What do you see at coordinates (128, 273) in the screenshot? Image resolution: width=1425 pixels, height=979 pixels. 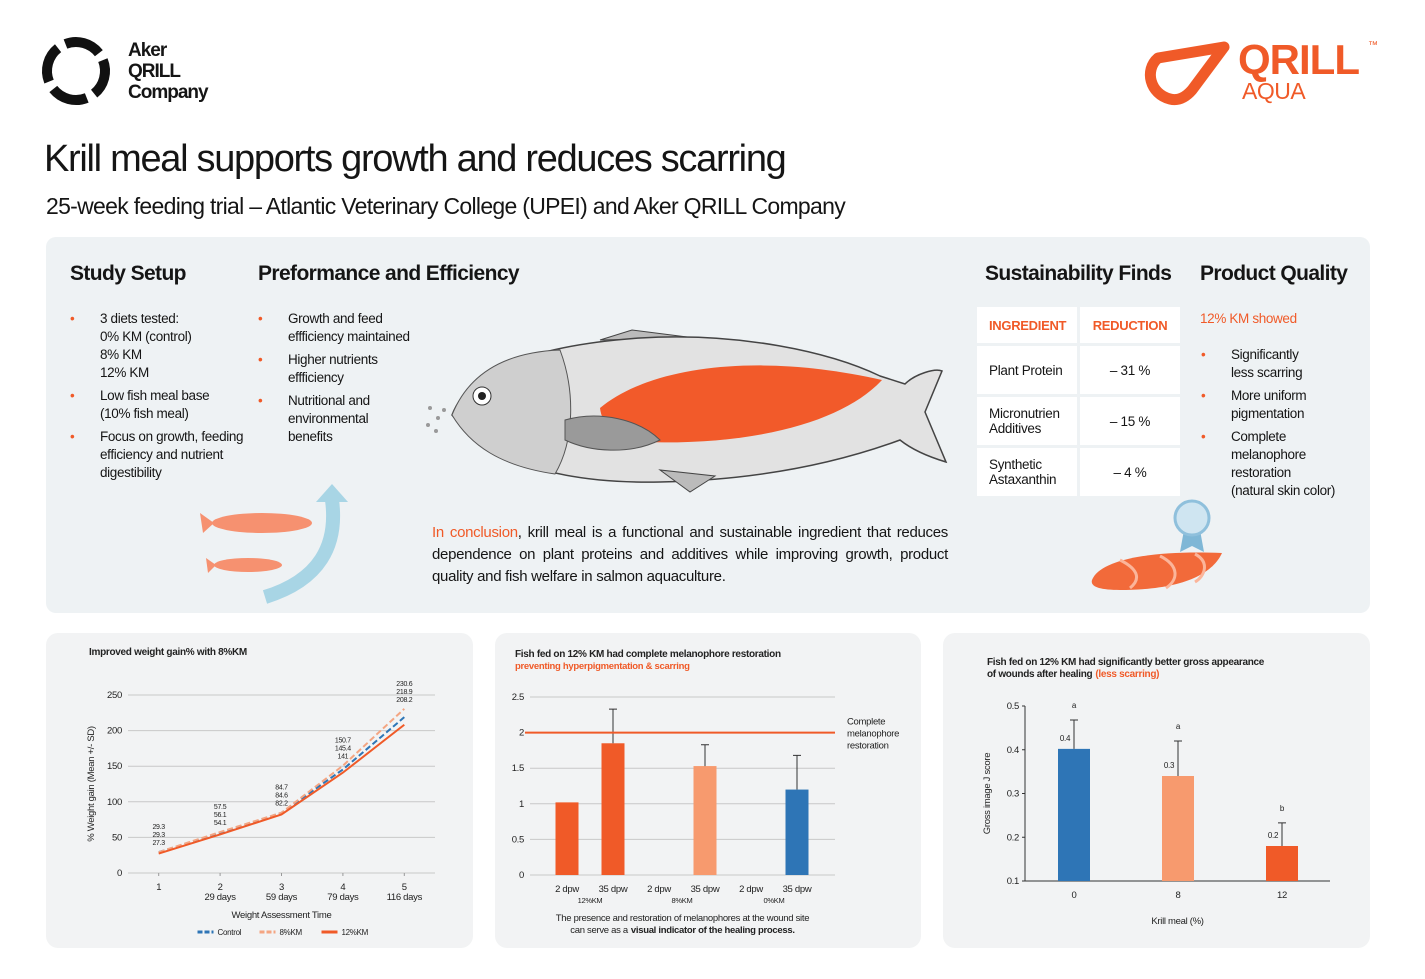 I see `section-title: Study Setup` at bounding box center [128, 273].